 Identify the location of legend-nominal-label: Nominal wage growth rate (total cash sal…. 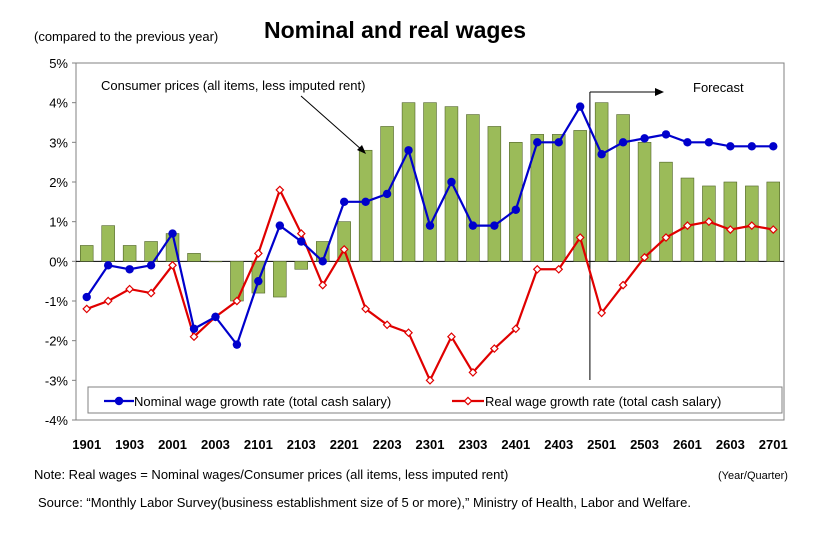
(262, 401).